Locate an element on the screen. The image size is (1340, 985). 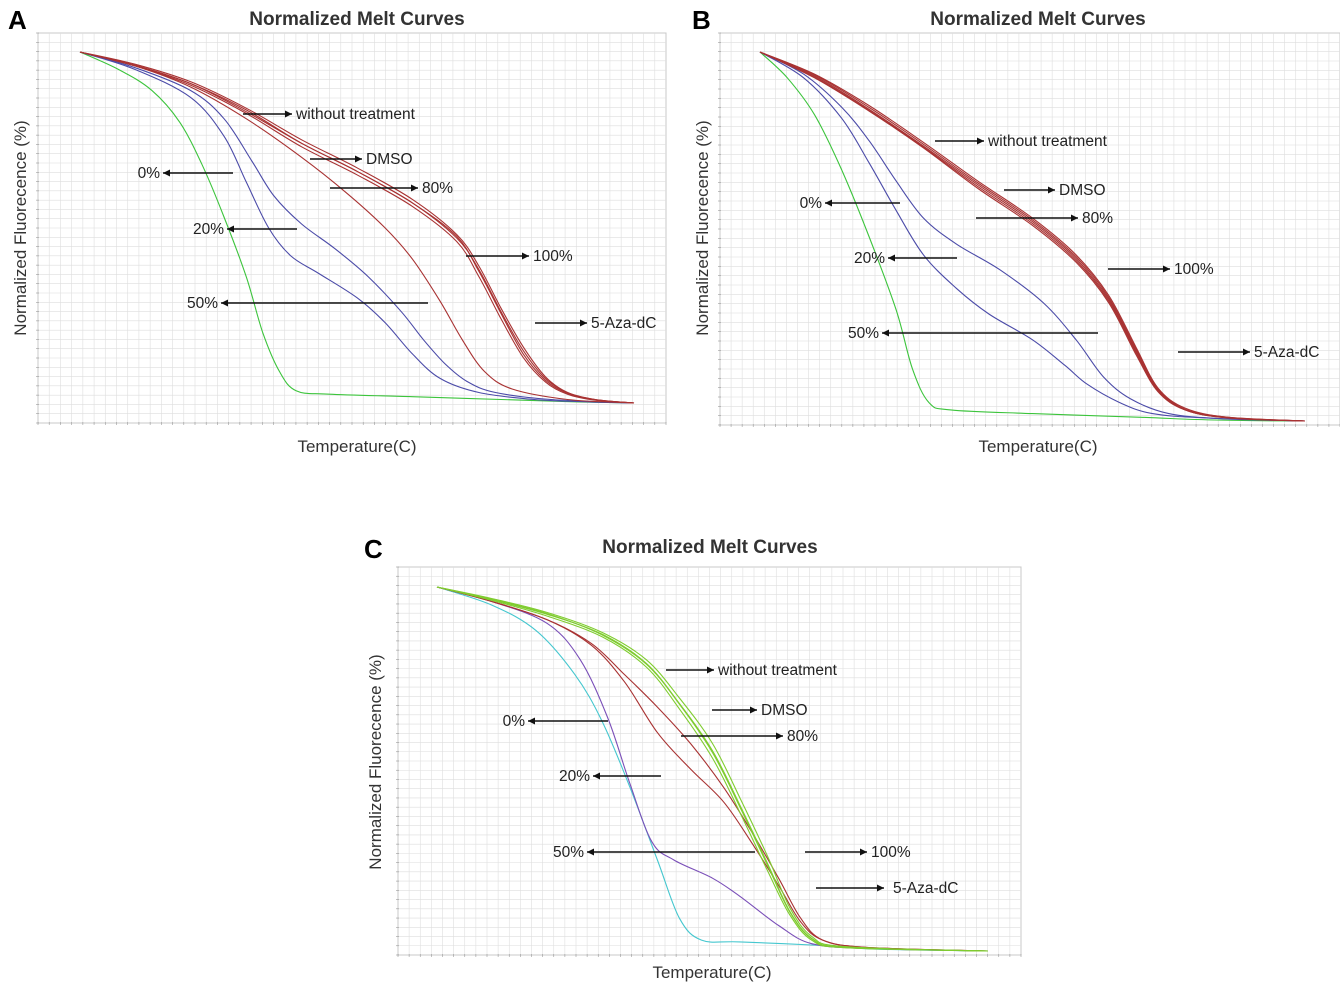
panel-a-annotation-without-treatment: without treatment is located at coordinates (329, 114).